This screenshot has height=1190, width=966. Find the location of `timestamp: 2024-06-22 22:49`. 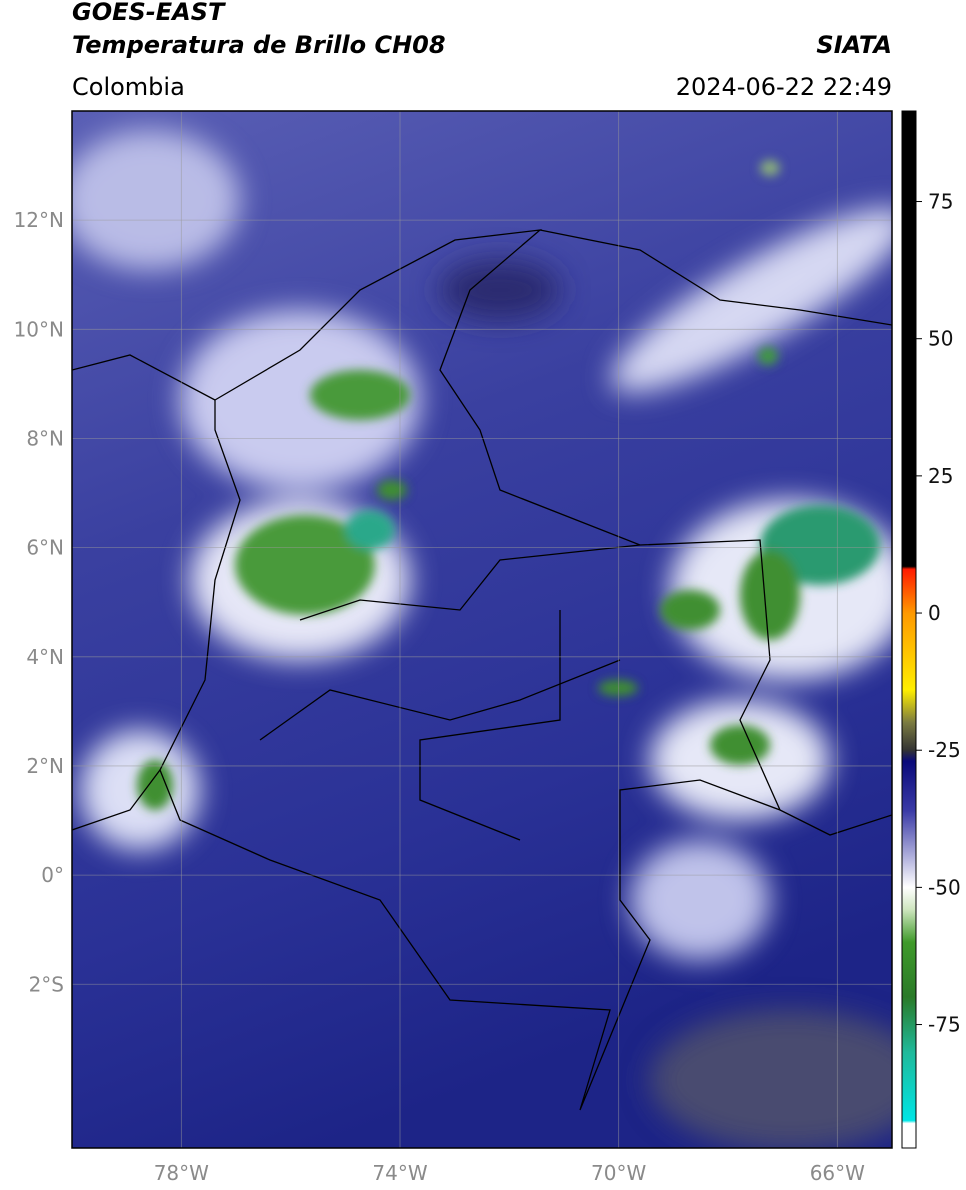

timestamp: 2024-06-22 22:49 is located at coordinates (784, 87).